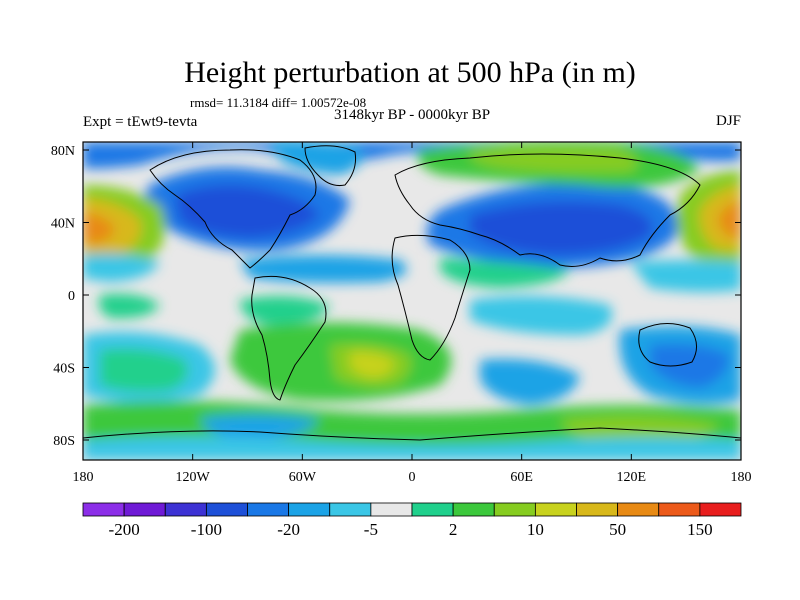  I want to click on colorbar-label: 2, so click(453, 529).